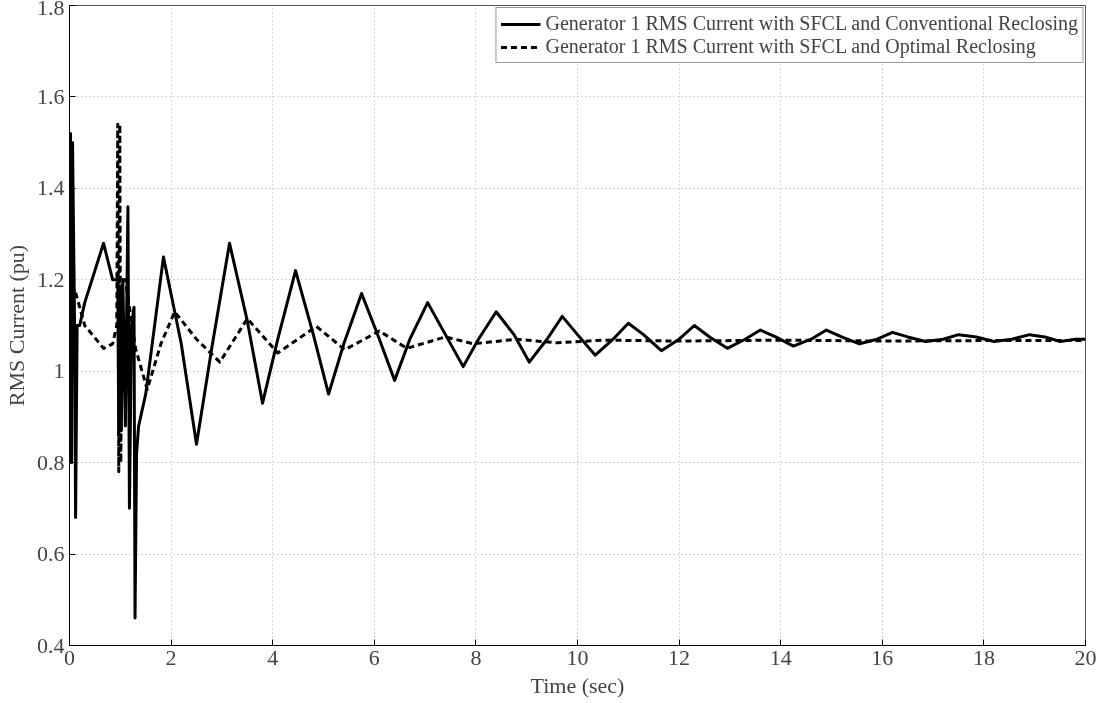  Describe the element at coordinates (51, 10) in the screenshot. I see `y-tick-label: 1.8` at that location.